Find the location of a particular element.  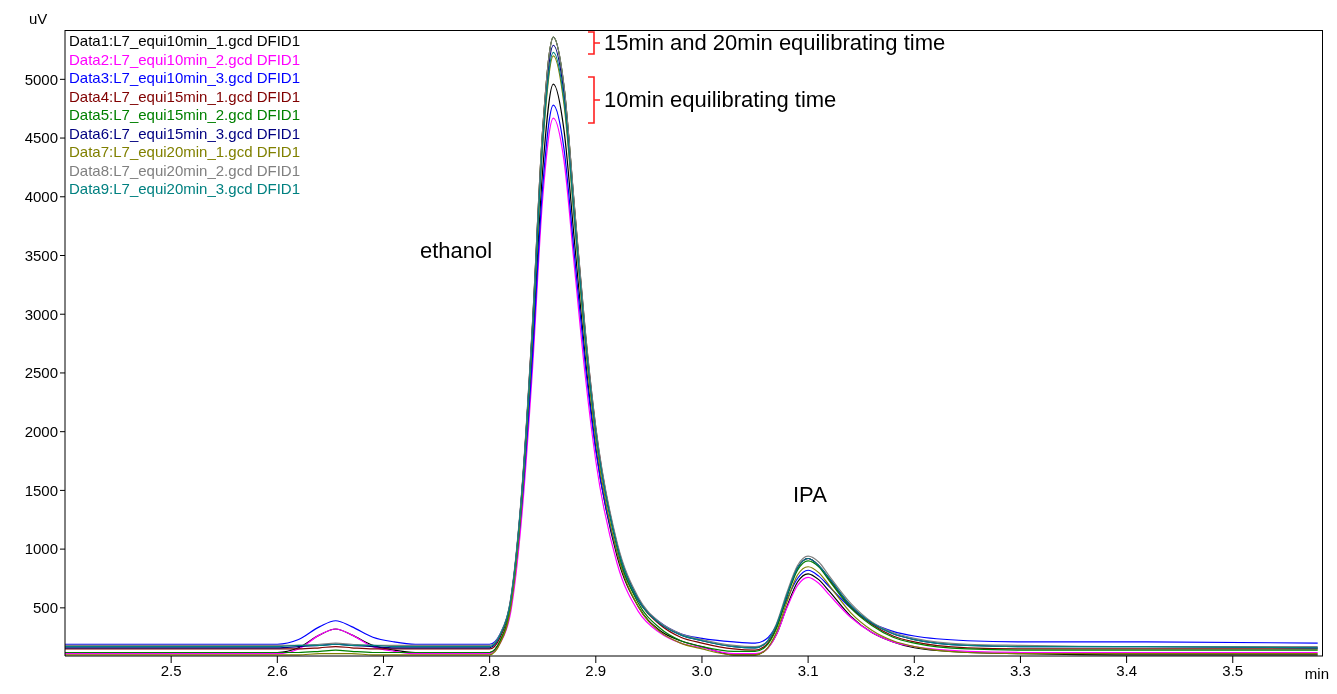

text: Data1:L7_equi10min_1.gcd DFID1 is located at coordinates (184, 41).